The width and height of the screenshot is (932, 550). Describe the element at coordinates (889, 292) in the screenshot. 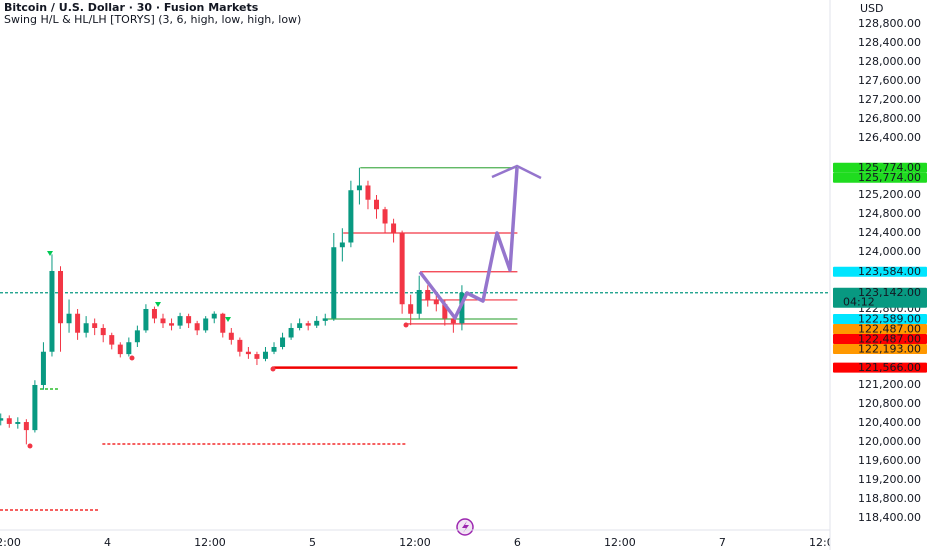

I see `price-badge-label: 123,142.00` at that location.